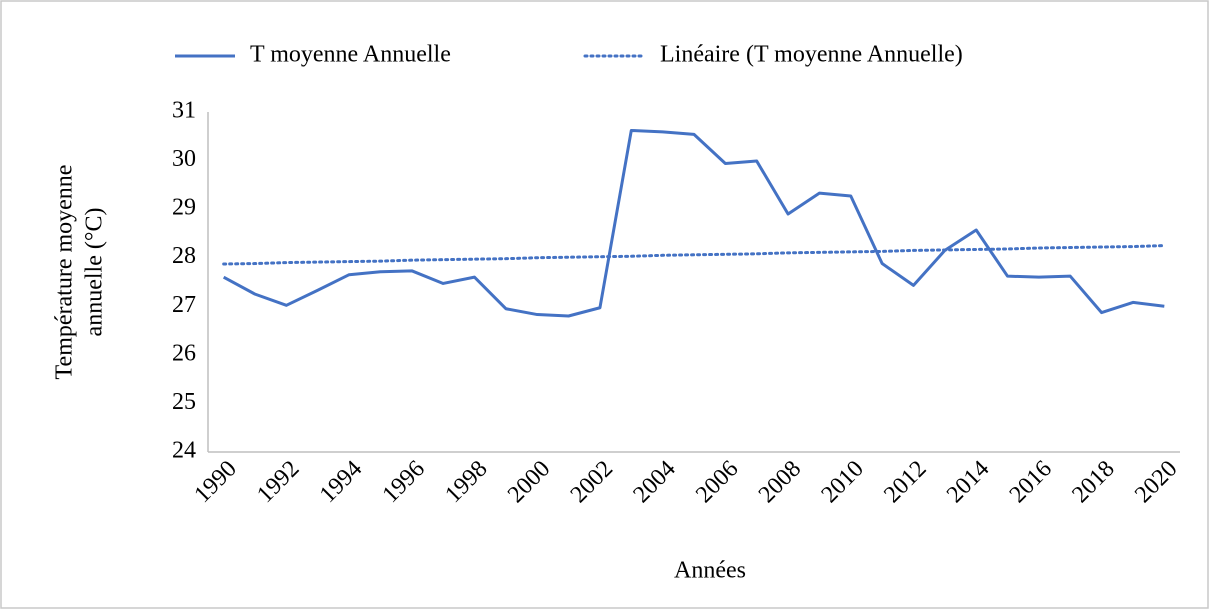 The height and width of the screenshot is (610, 1210). Describe the element at coordinates (184, 111) in the screenshot. I see `y-tick-label: 31` at that location.